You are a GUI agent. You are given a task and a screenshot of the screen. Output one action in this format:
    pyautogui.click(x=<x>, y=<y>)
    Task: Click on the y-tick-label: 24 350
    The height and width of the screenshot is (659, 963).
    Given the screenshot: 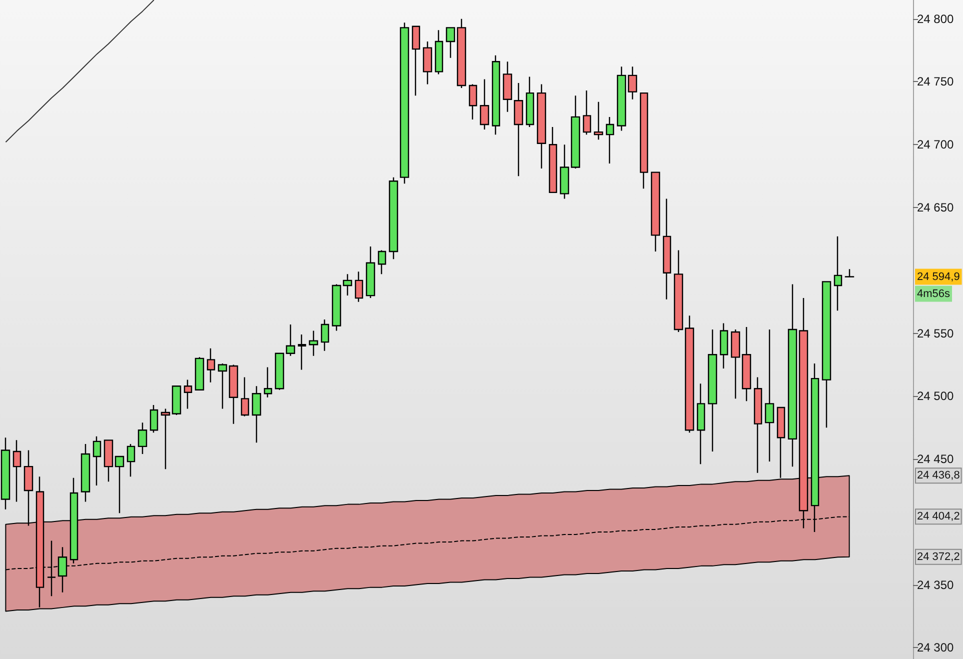 What is the action you would take?
    pyautogui.click(x=935, y=585)
    